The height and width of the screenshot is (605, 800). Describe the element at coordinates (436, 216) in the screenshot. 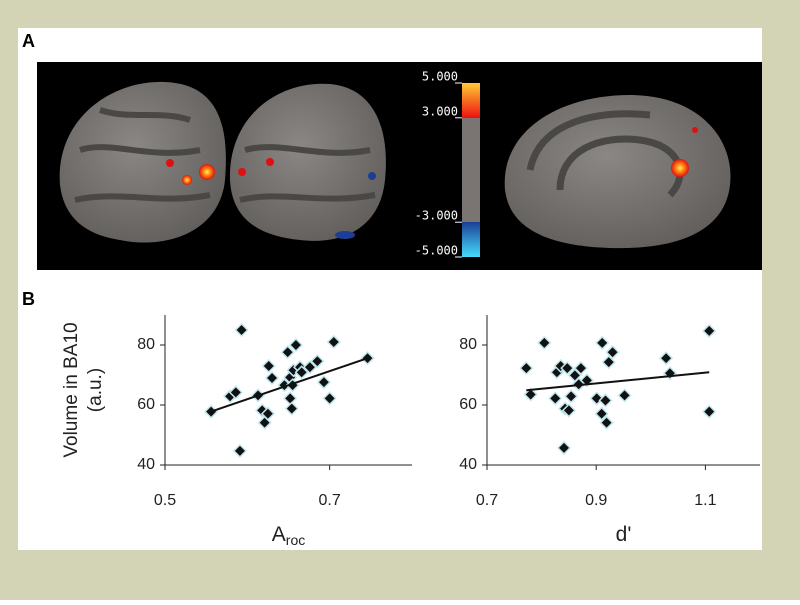

I see `colorbar-label: -3.000` at that location.